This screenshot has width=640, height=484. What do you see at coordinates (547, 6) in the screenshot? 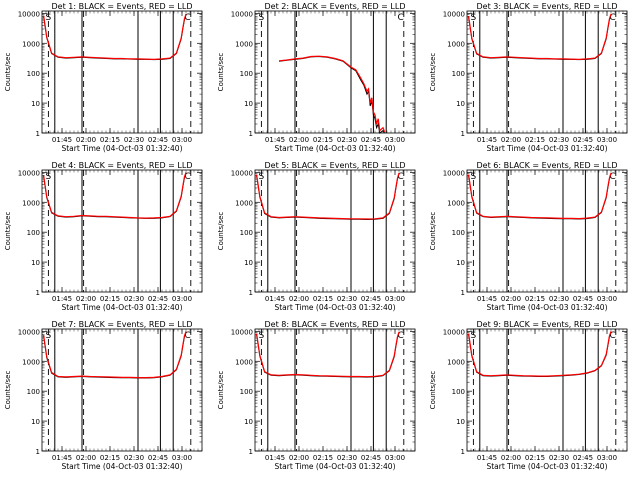
I see `chart-title: Det 3: BLACK = Events, RED = LLD` at bounding box center [547, 6].